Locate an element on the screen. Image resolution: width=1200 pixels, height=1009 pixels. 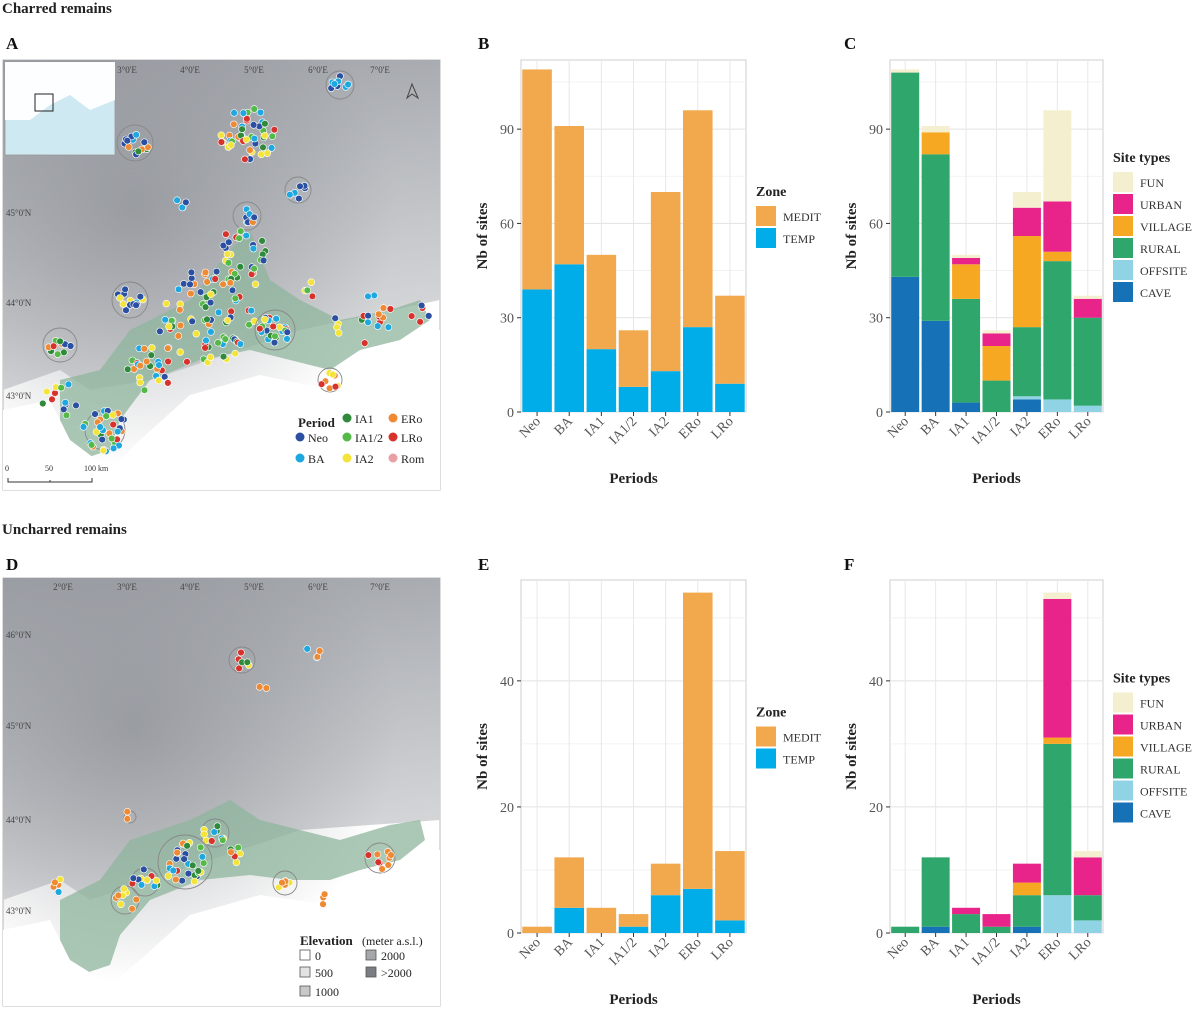
bar-urban-ero is located at coordinates (1057, 668).